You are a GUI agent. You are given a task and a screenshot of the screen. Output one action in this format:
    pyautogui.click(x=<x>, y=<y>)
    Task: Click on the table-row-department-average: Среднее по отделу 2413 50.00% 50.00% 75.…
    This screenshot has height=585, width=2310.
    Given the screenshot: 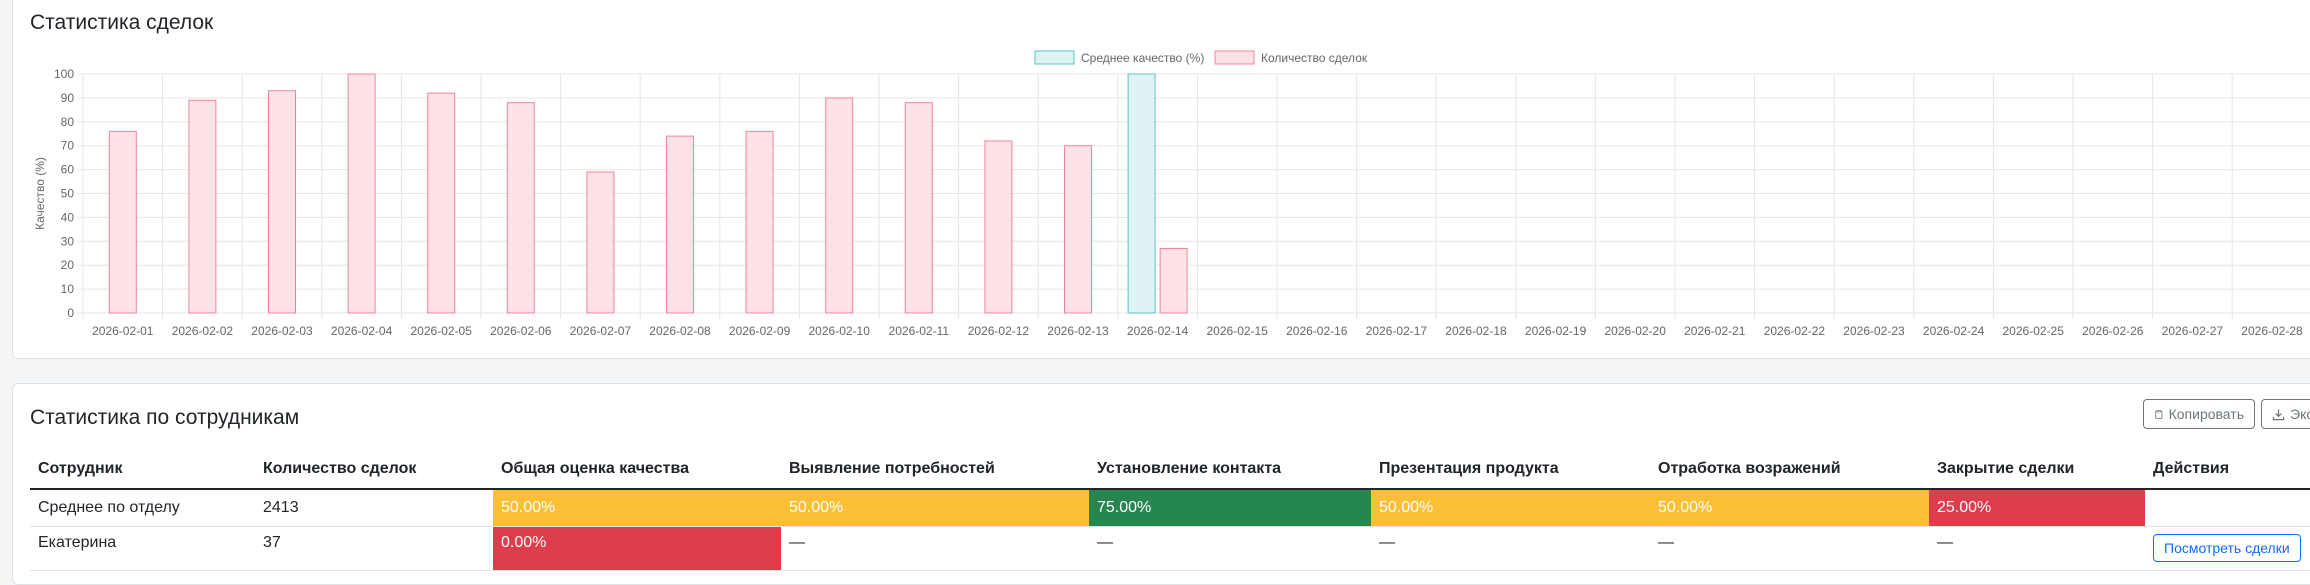 What is the action you would take?
    pyautogui.click(x=1170, y=508)
    